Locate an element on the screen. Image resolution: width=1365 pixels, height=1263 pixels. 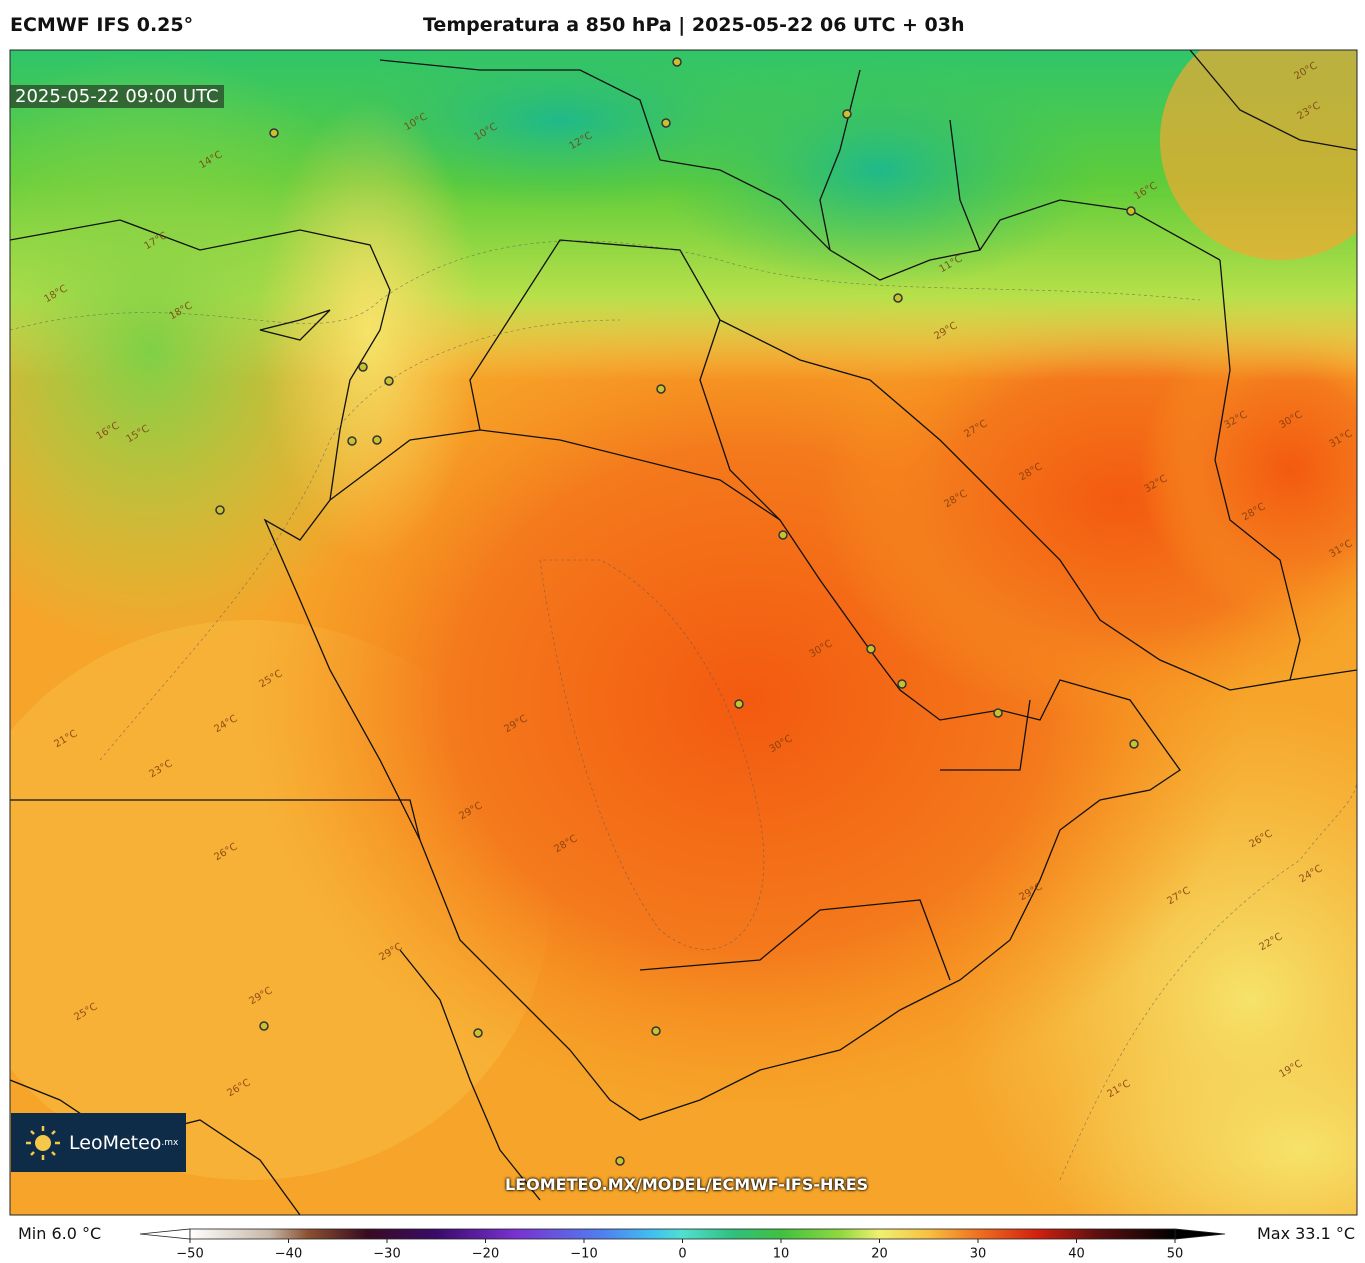
colorbar-tick-label: −50 is located at coordinates (189, 1254).